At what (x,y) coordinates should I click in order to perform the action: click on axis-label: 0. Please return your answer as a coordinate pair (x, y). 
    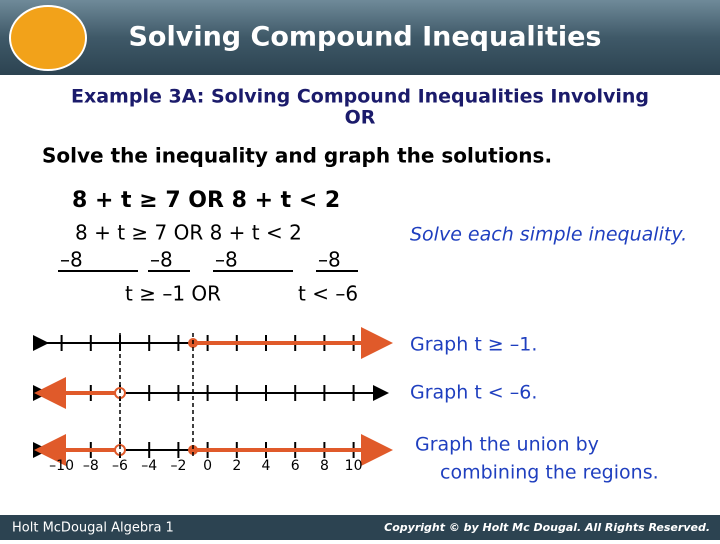
    Looking at the image, I should click on (207, 466).